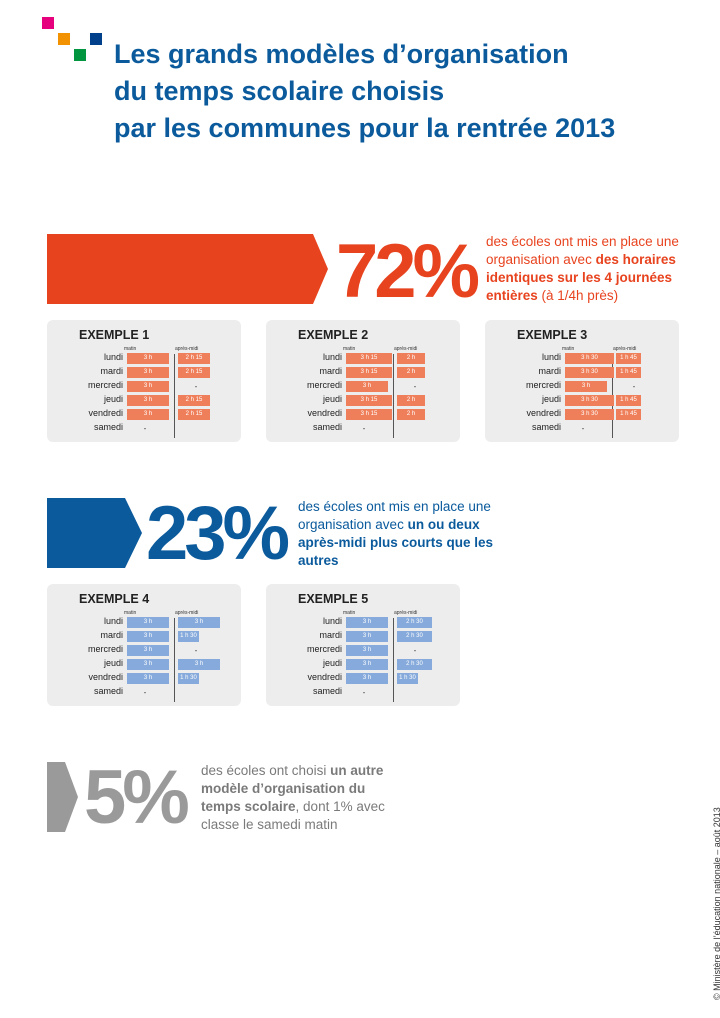  Describe the element at coordinates (552, 335) in the screenshot. I see `example-title: EXEMPLE 3` at that location.